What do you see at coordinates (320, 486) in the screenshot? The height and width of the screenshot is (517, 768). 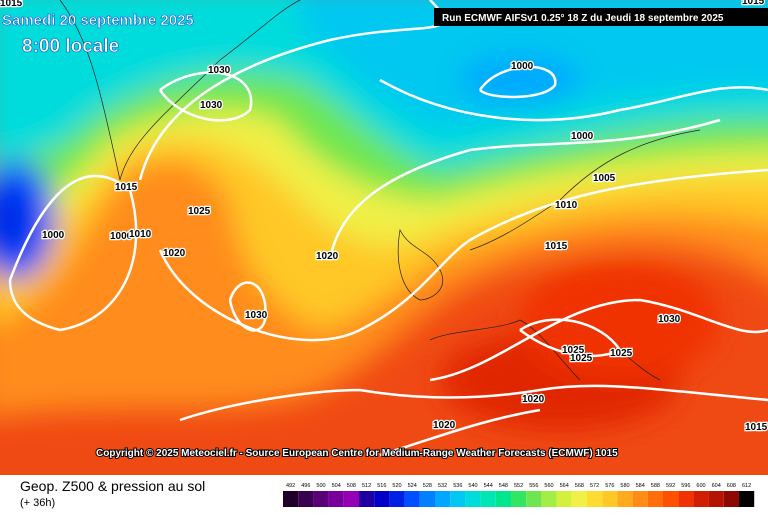 I see `scale-label: 500` at bounding box center [320, 486].